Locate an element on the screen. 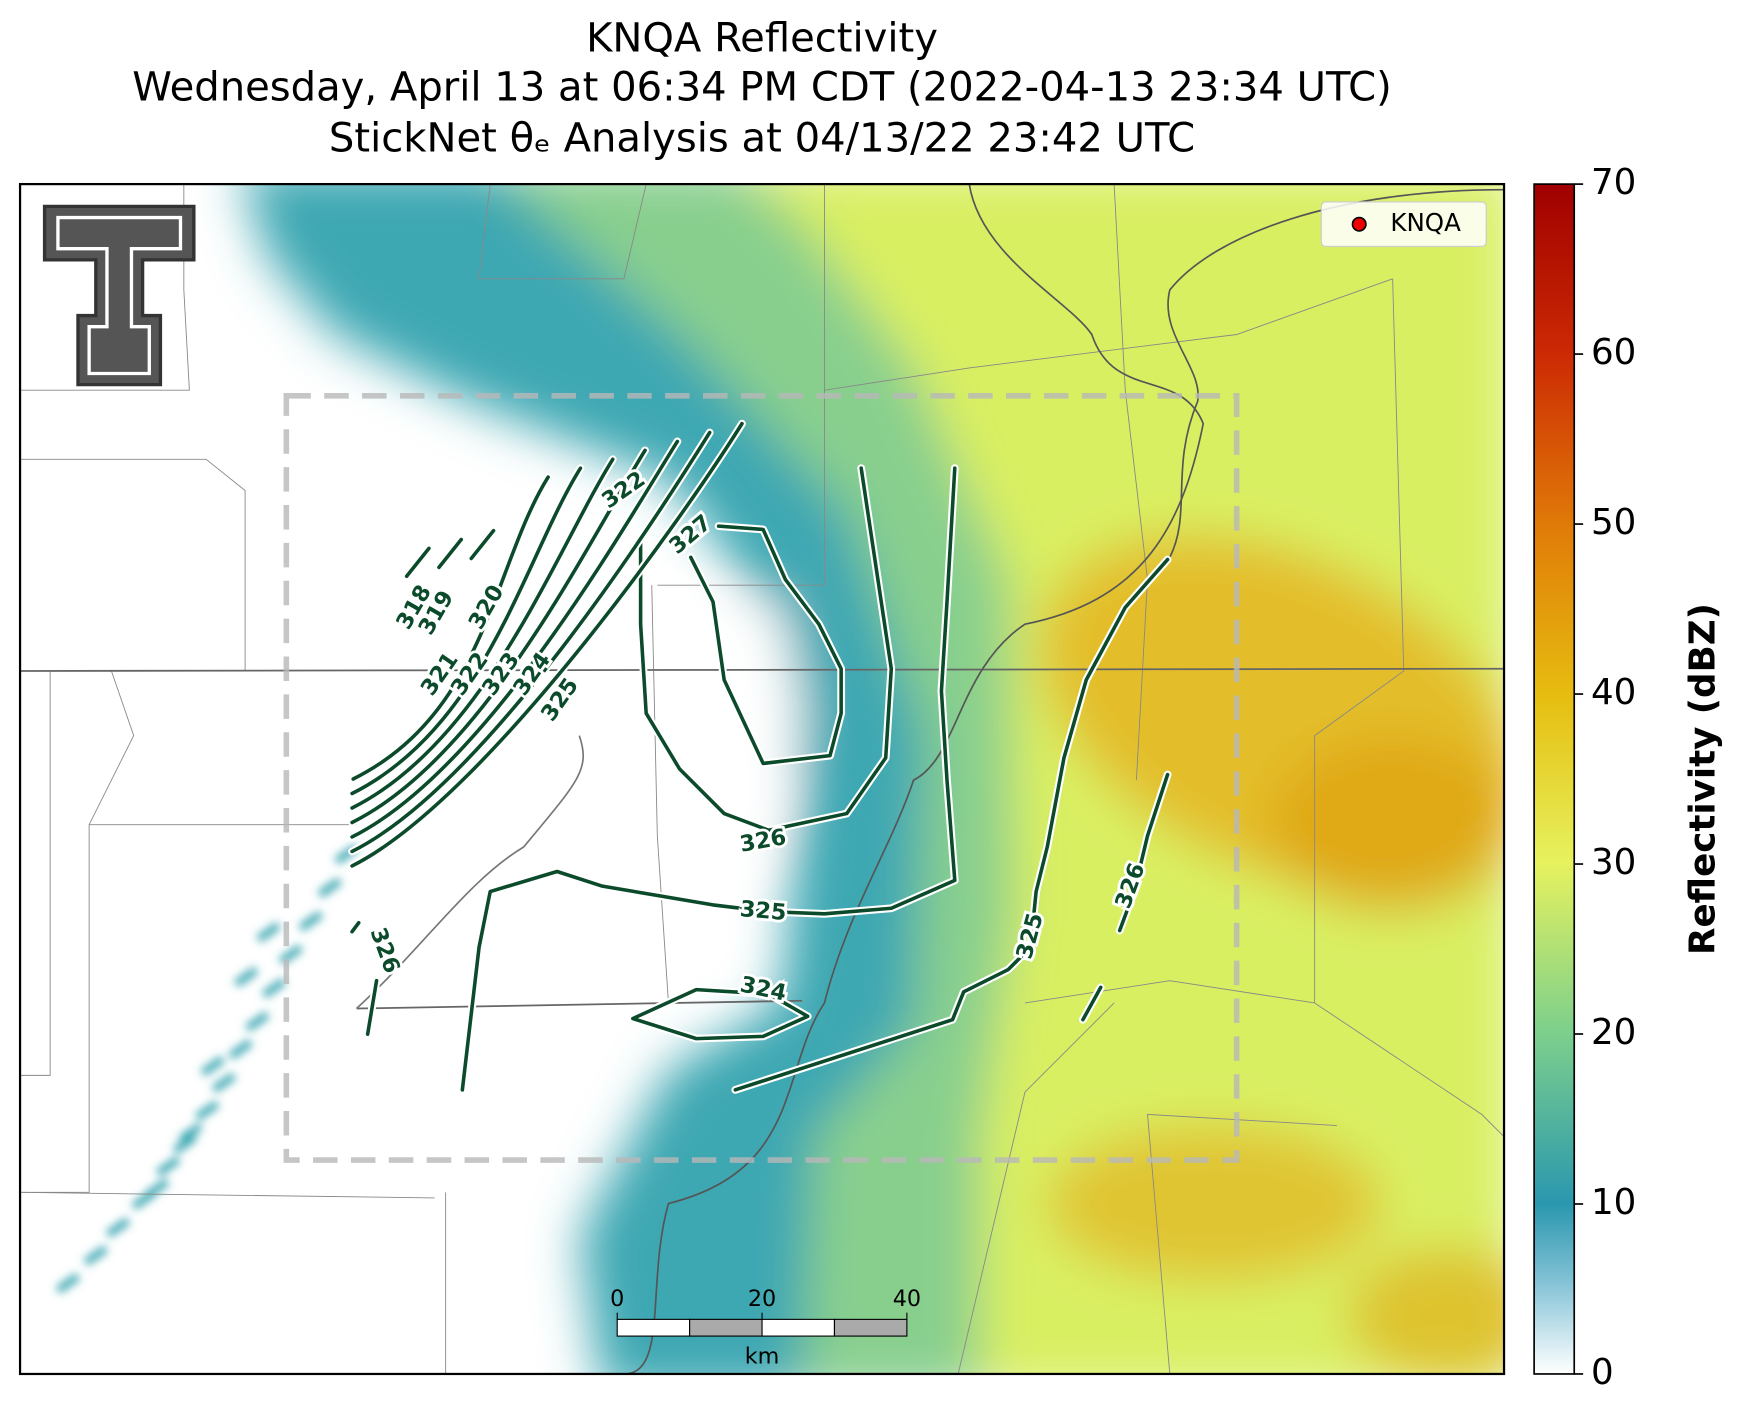  colorbar-tick-label: 60 is located at coordinates (1613, 352).